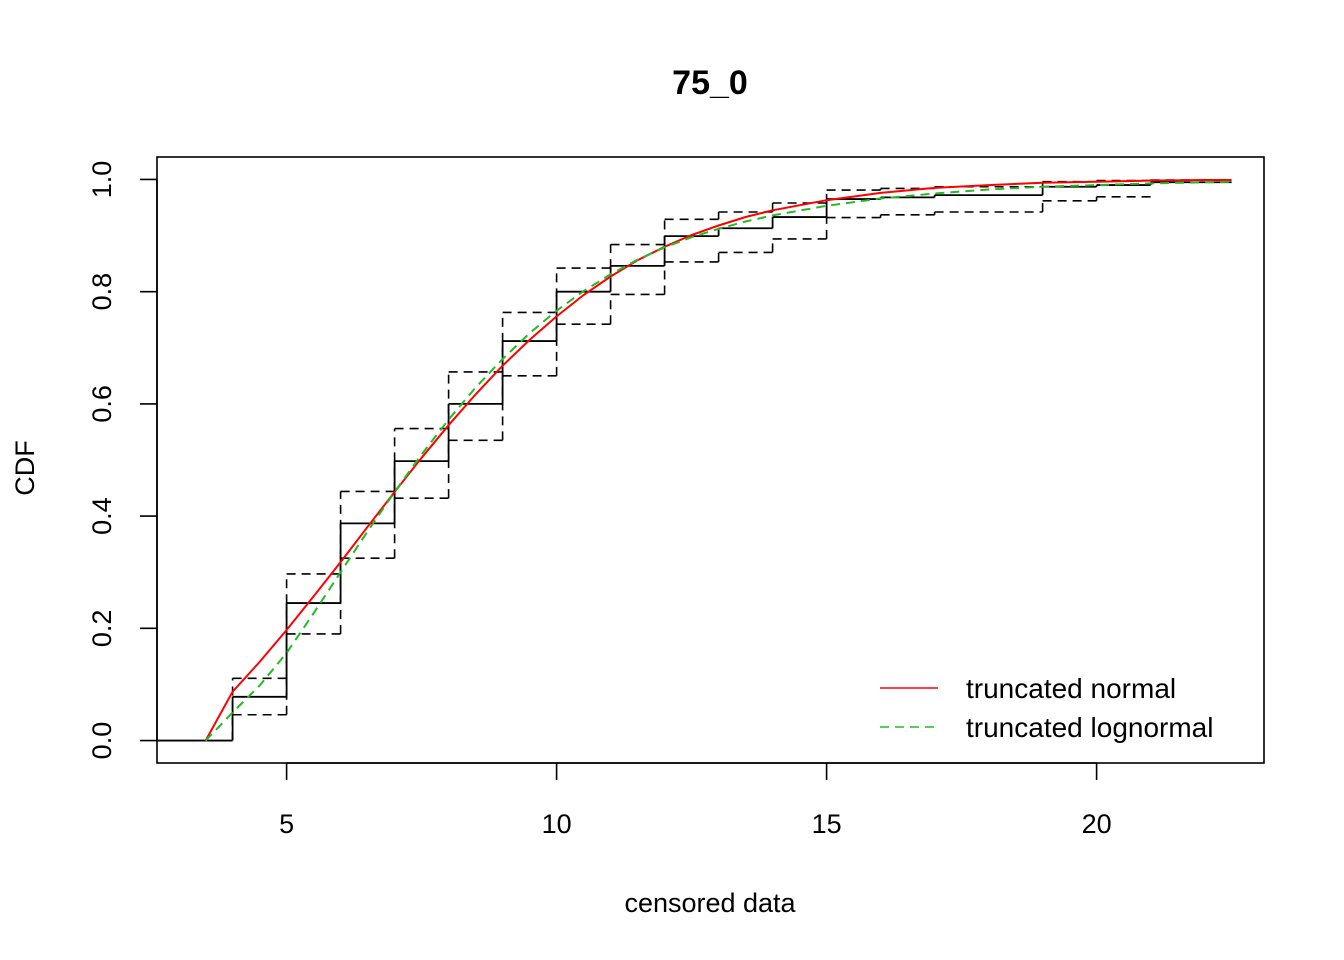 This screenshot has width=1344, height=960. Describe the element at coordinates (102, 292) in the screenshot. I see `y-tick-label: 0.8` at that location.